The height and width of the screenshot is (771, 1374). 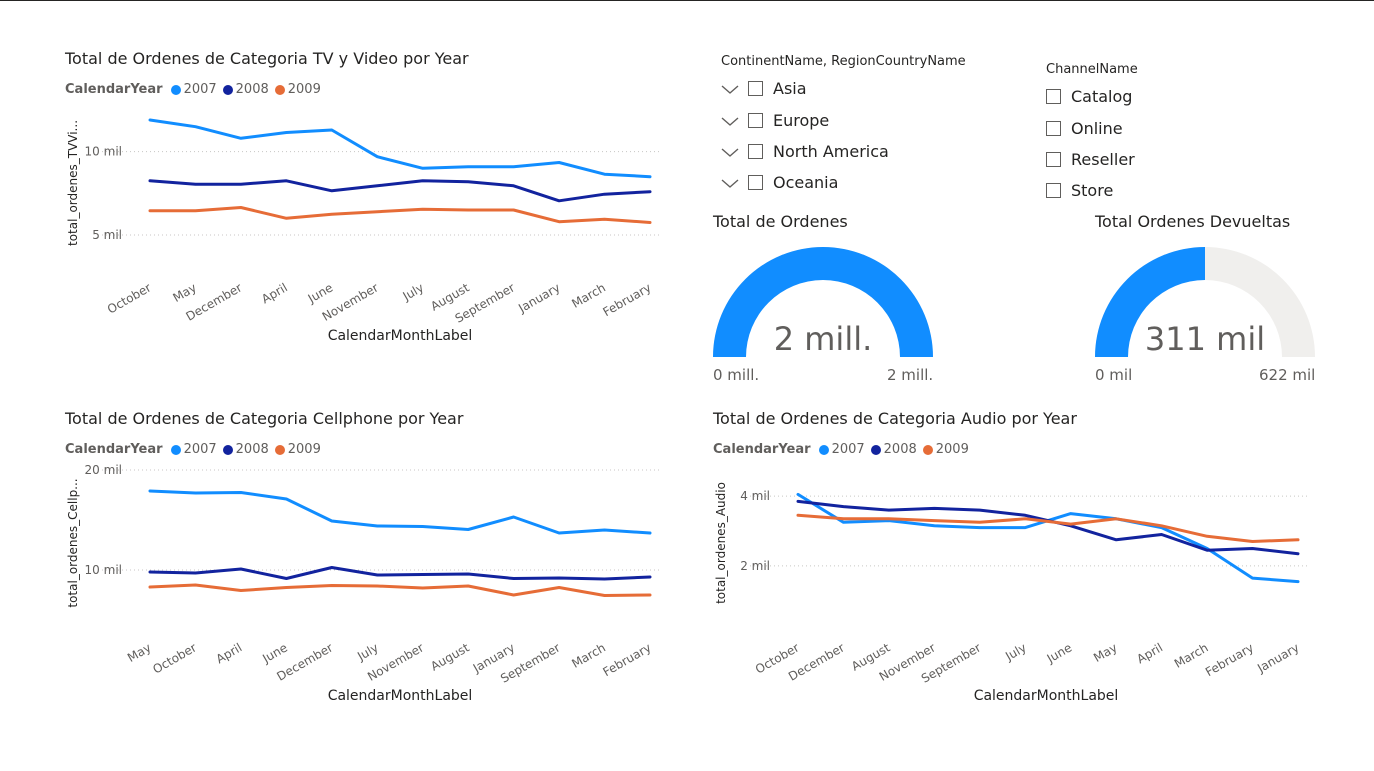 I want to click on slicer-item-online: Online, so click(x=1084, y=128).